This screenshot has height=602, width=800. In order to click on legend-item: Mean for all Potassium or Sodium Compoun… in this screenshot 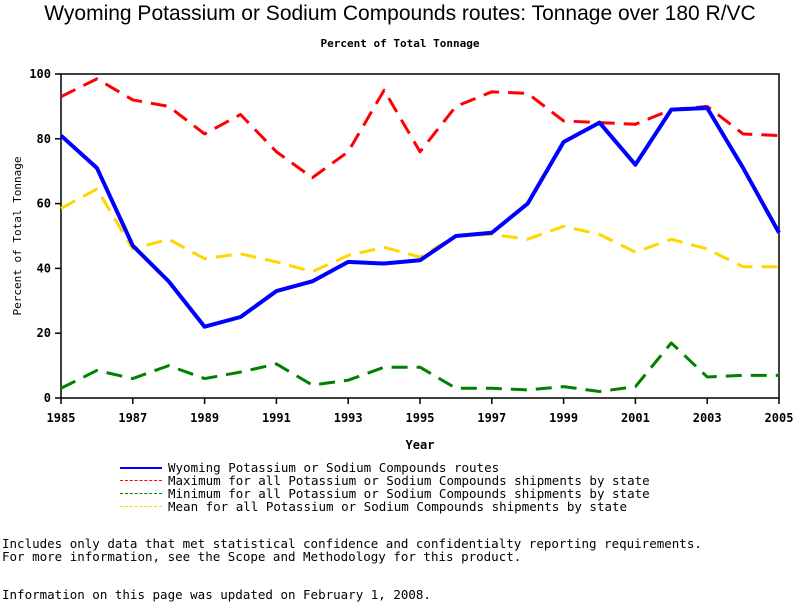, I will do `click(385, 506)`.